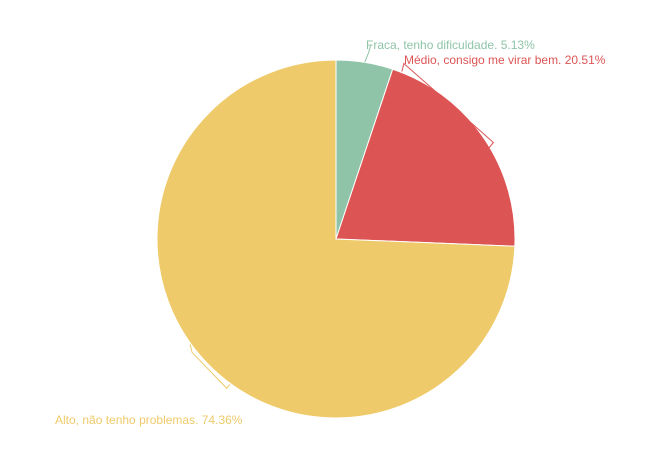 This screenshot has width=668, height=469. What do you see at coordinates (505, 60) in the screenshot?
I see `slice-label: Médio, consigo me virar bem. 20.51%` at bounding box center [505, 60].